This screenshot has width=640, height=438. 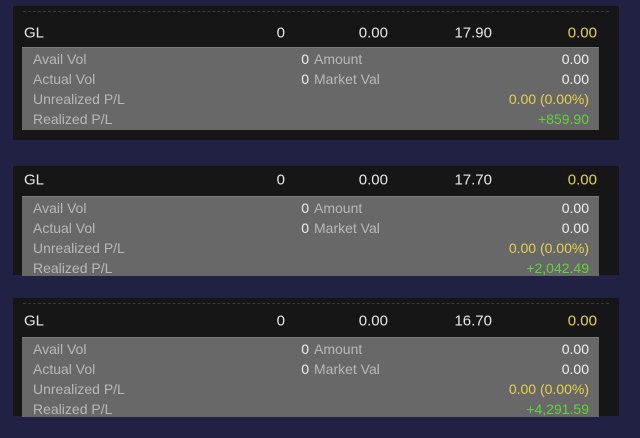 I want to click on realized-value: +859.90, so click(x=563, y=119).